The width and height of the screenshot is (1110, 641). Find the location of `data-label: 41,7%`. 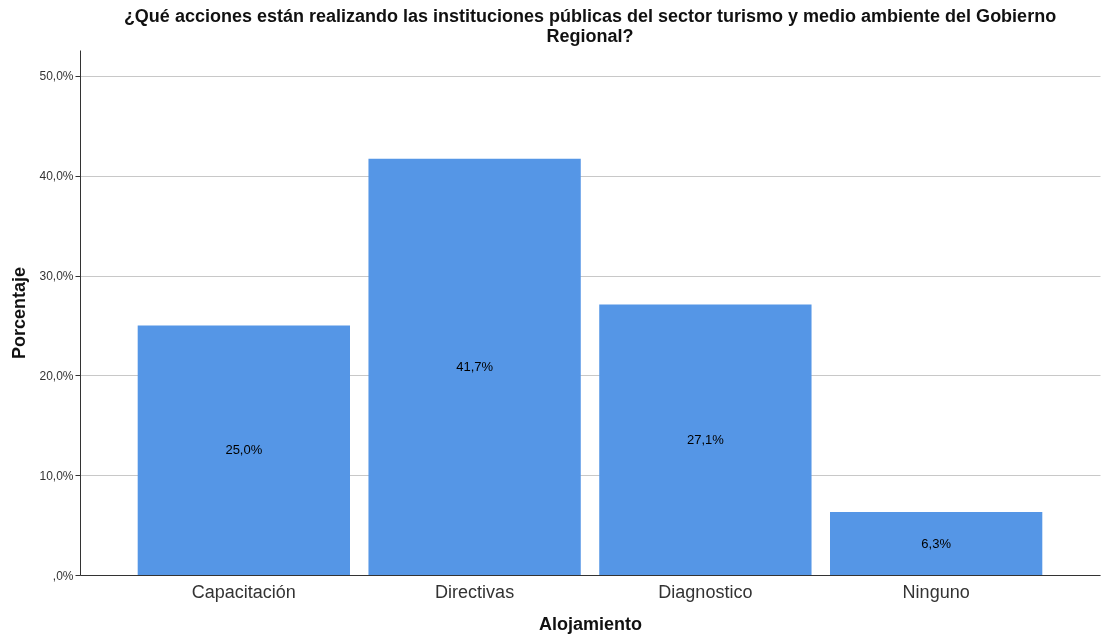

data-label: 41,7% is located at coordinates (475, 366).